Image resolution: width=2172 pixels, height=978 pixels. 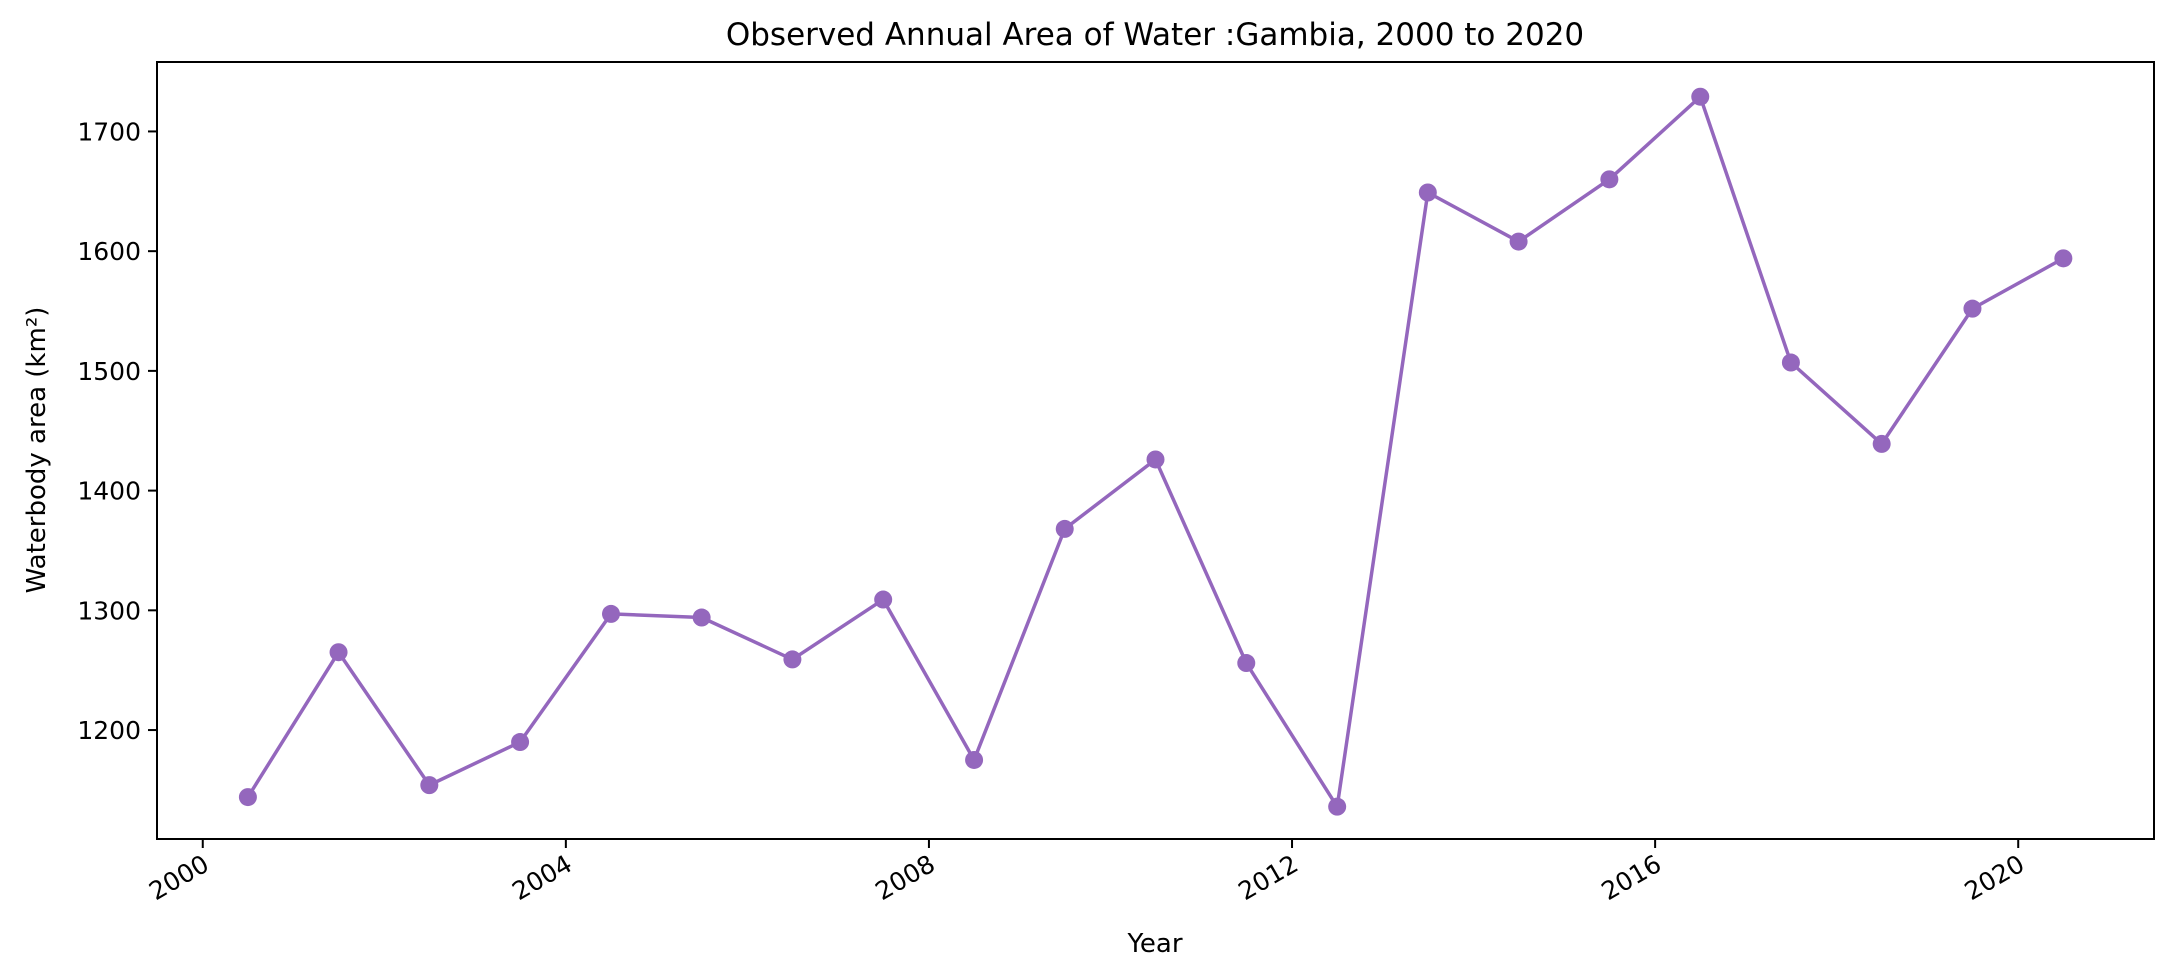 I want to click on y-axis: 1200 1300 1400 1500 1600 1700, so click(x=117, y=431).